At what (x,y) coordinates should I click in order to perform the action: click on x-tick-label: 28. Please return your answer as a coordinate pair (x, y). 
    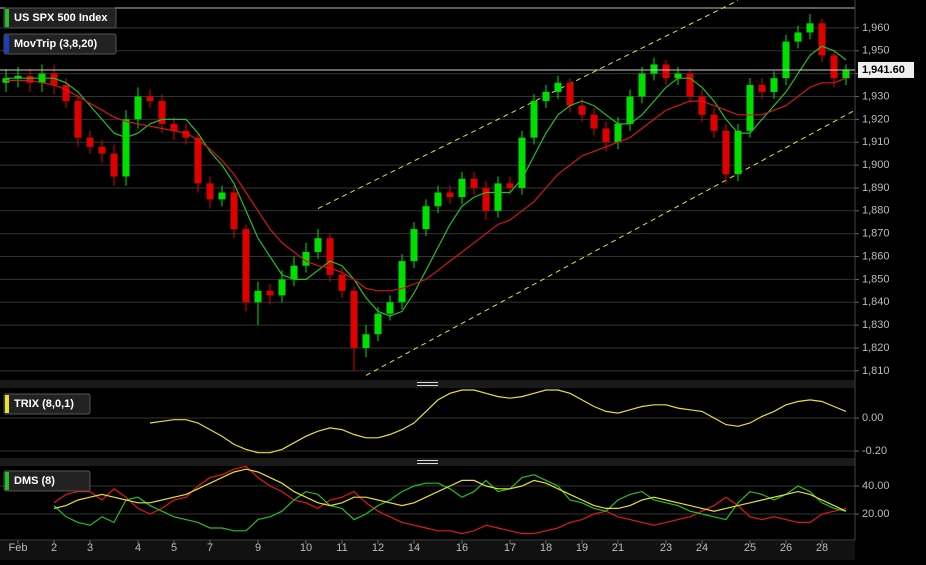
    Looking at the image, I should click on (822, 548).